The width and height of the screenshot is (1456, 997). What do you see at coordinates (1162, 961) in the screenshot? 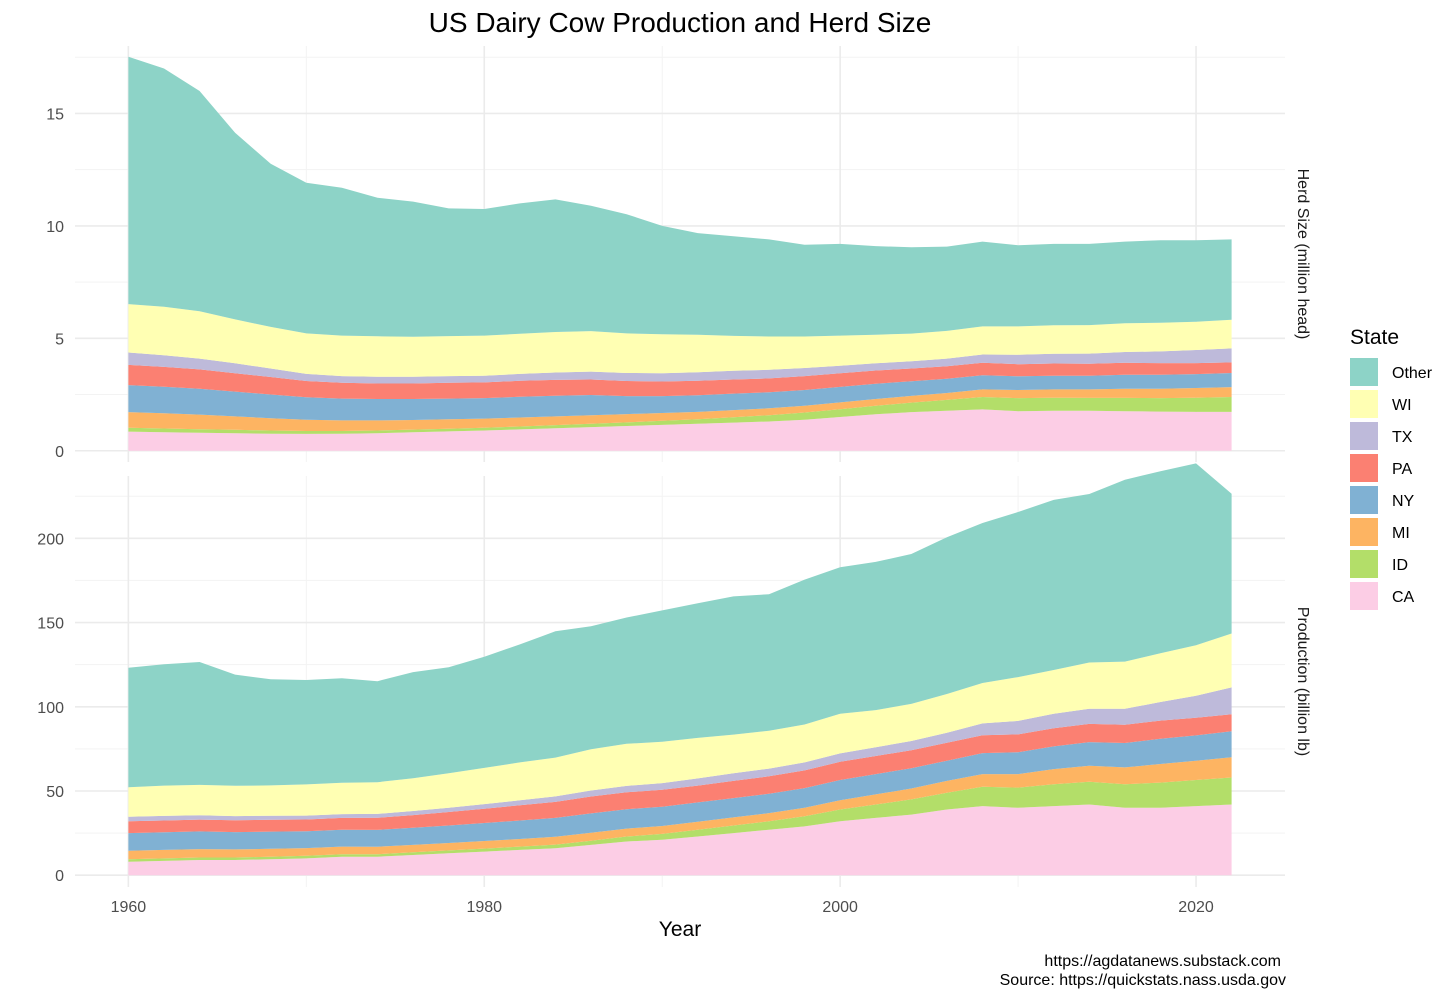
I see `caption-substack: https://agdatanews.substack.com` at bounding box center [1162, 961].